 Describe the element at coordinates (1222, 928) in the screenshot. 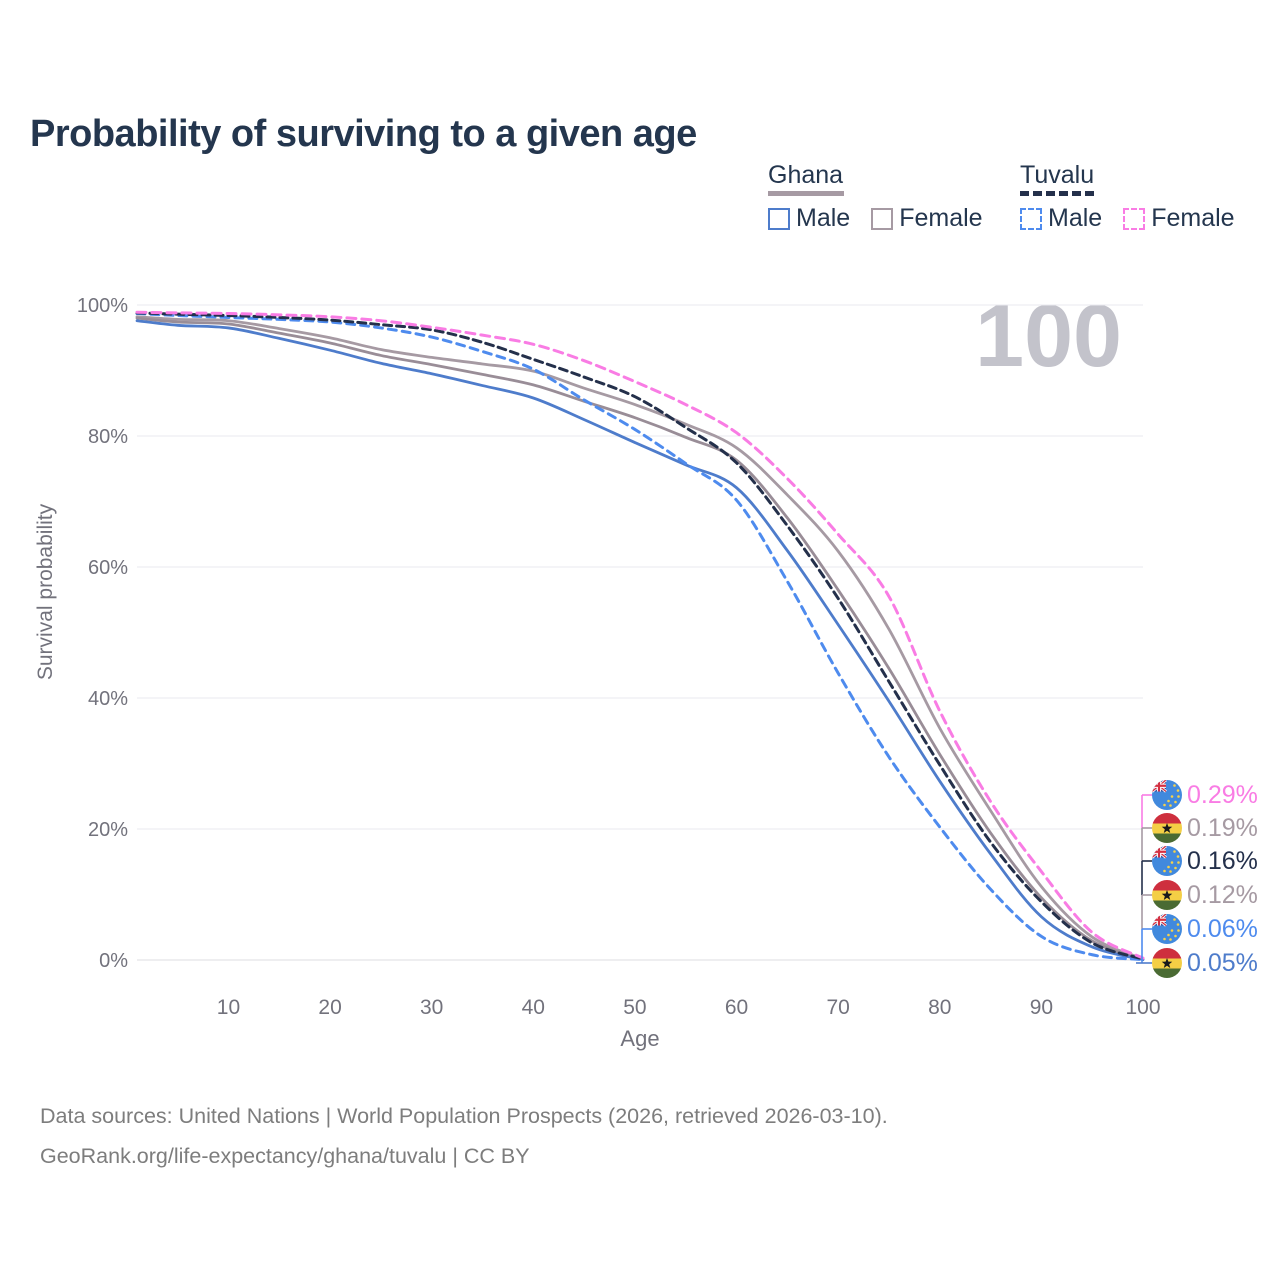

I see `end-label-value: 0.06%` at that location.